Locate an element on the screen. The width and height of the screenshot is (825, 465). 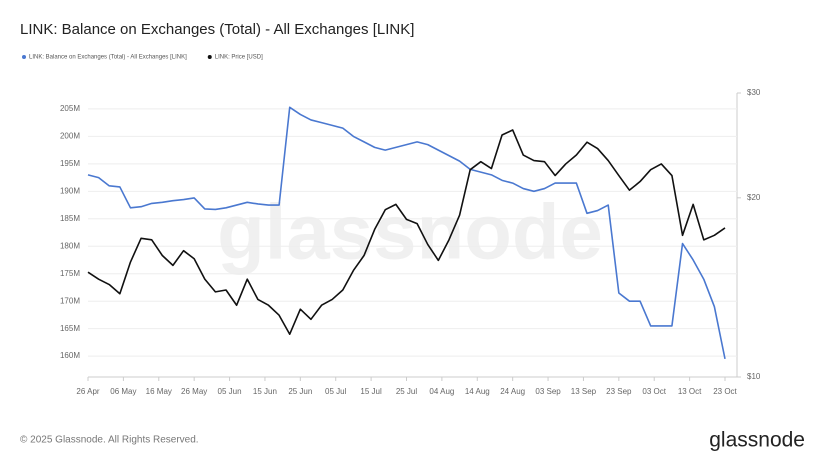
x-tick-label: 25 Jul is located at coordinates (407, 391).